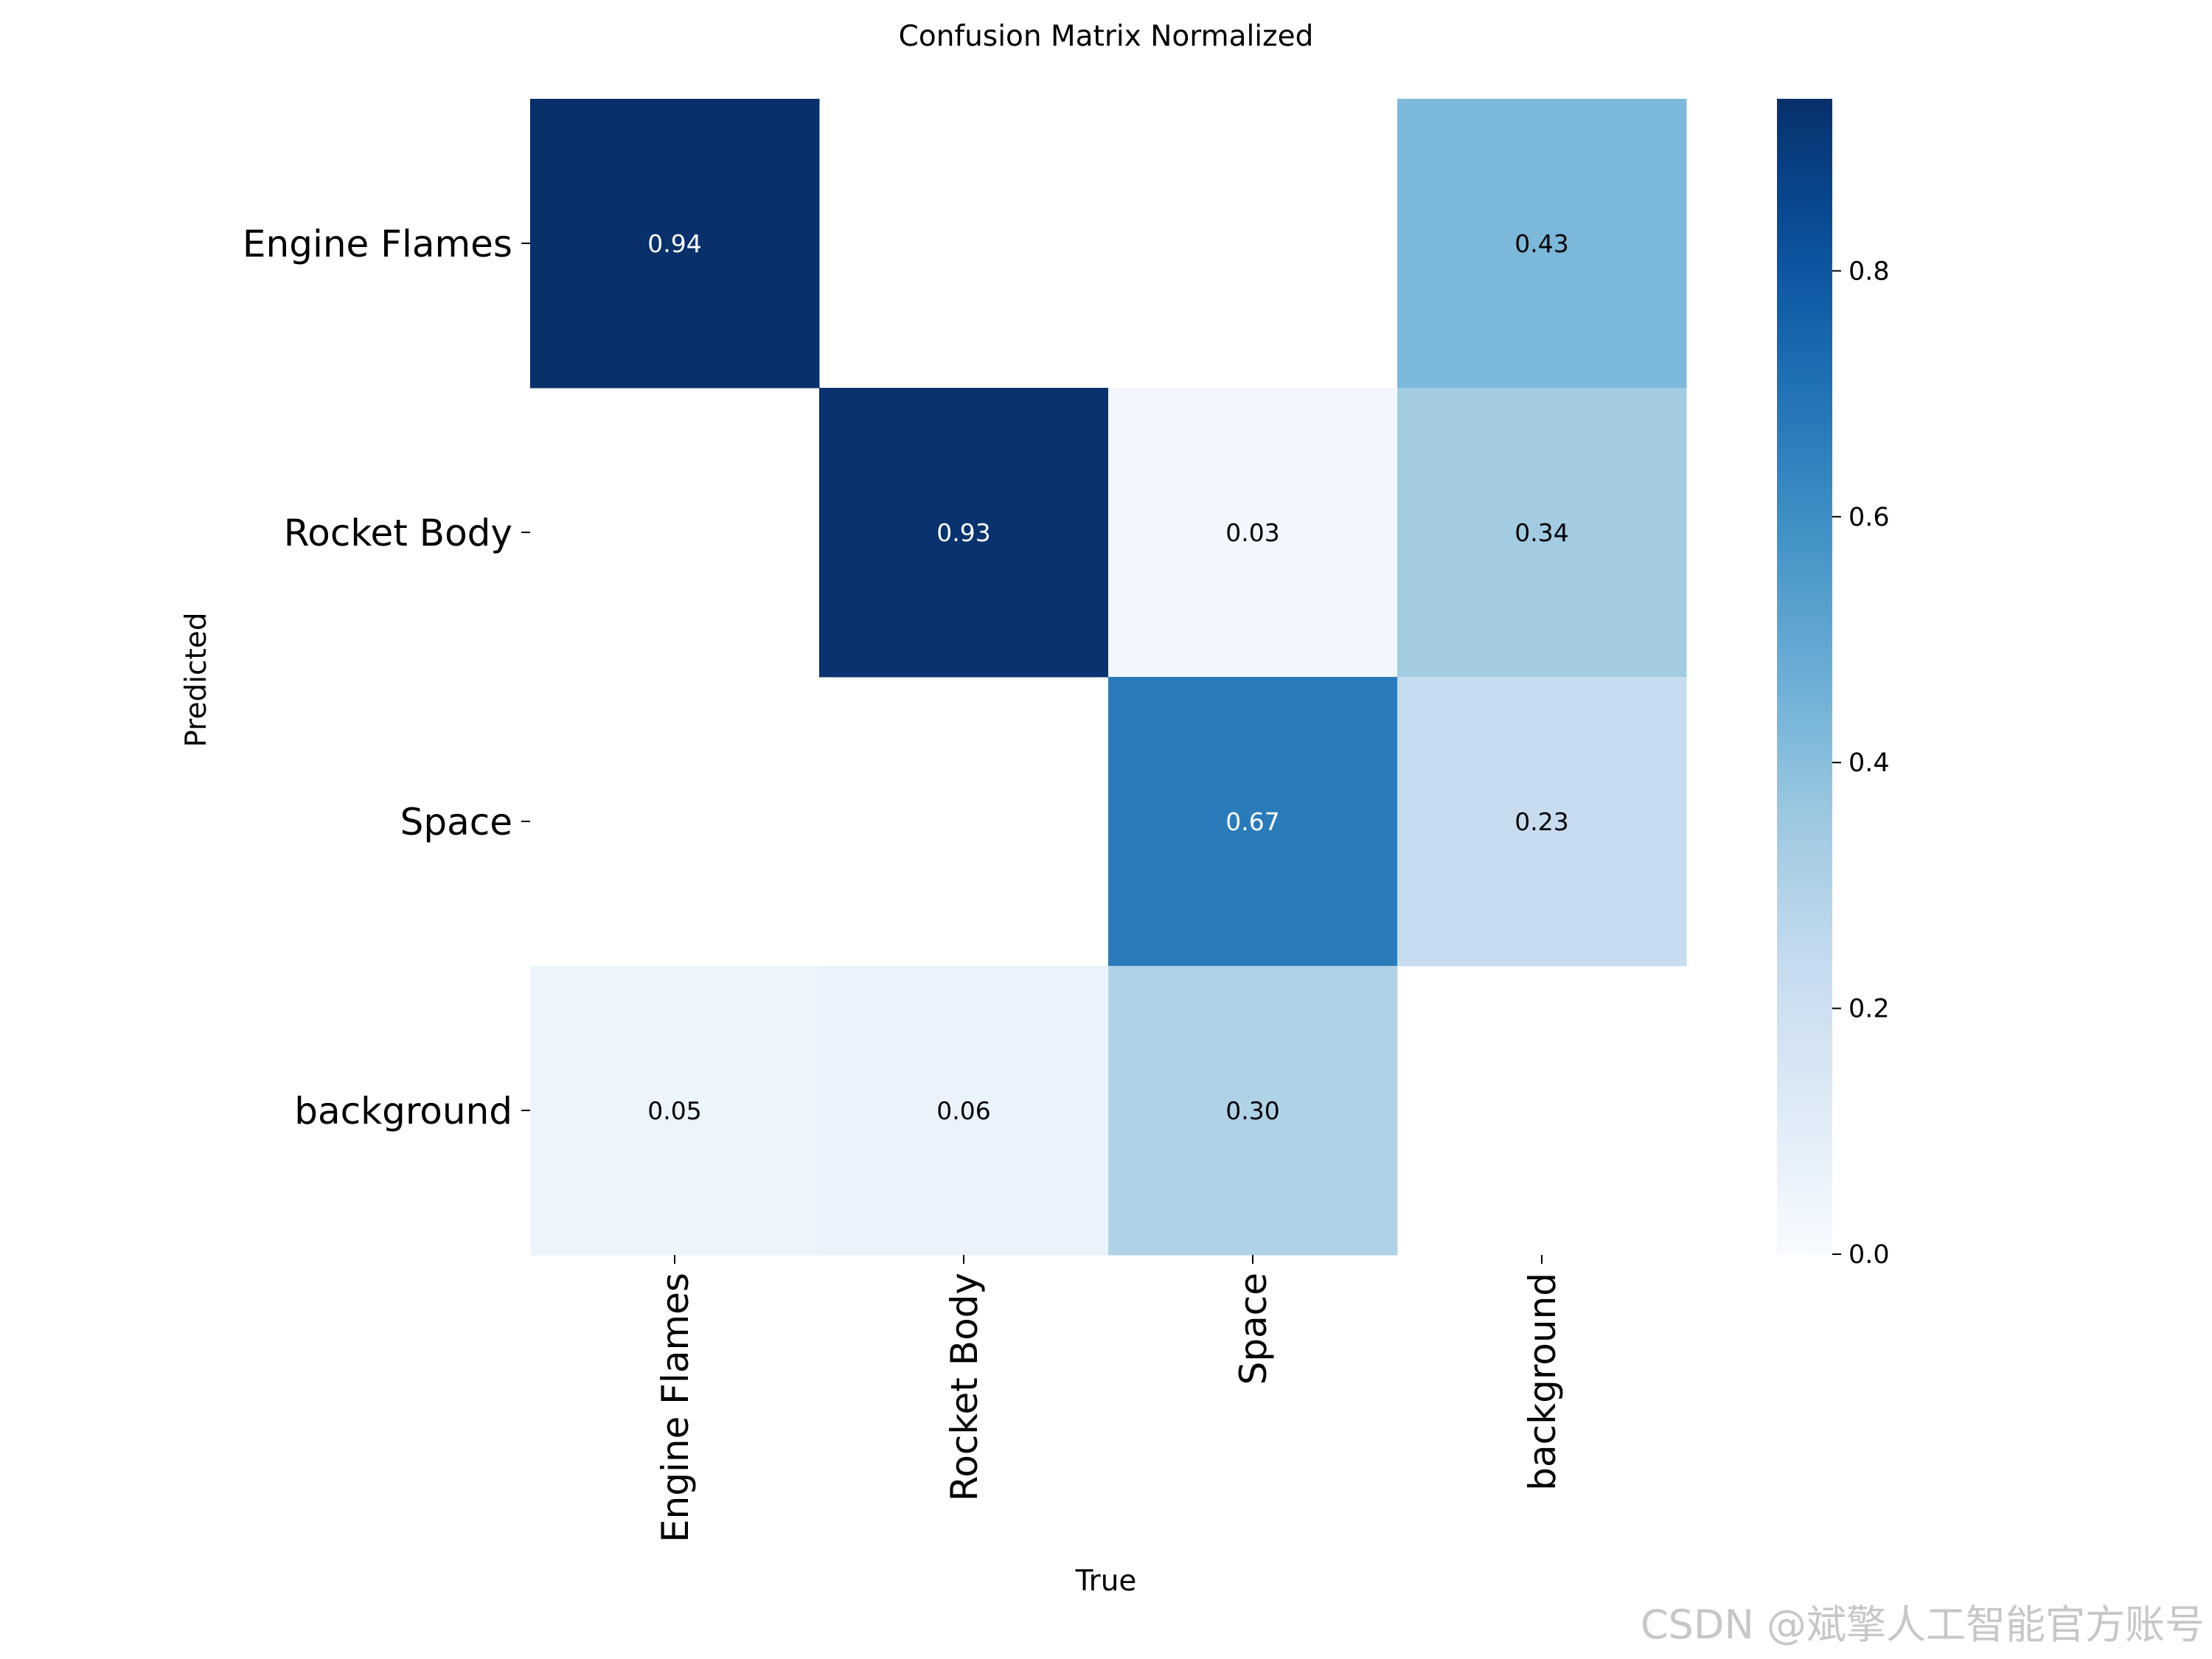 Image resolution: width=2212 pixels, height=1659 pixels. I want to click on x-axis-label: True, so click(1106, 1581).